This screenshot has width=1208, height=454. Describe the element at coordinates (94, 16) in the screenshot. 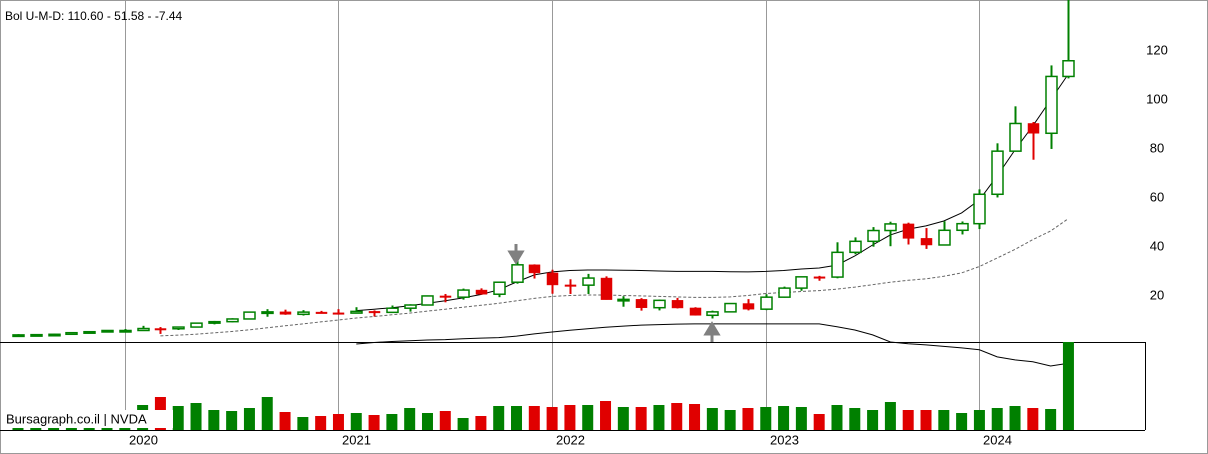

I see `indicator-header: Bol U-M-D: 110.60 - 51.58 - -7.44` at that location.